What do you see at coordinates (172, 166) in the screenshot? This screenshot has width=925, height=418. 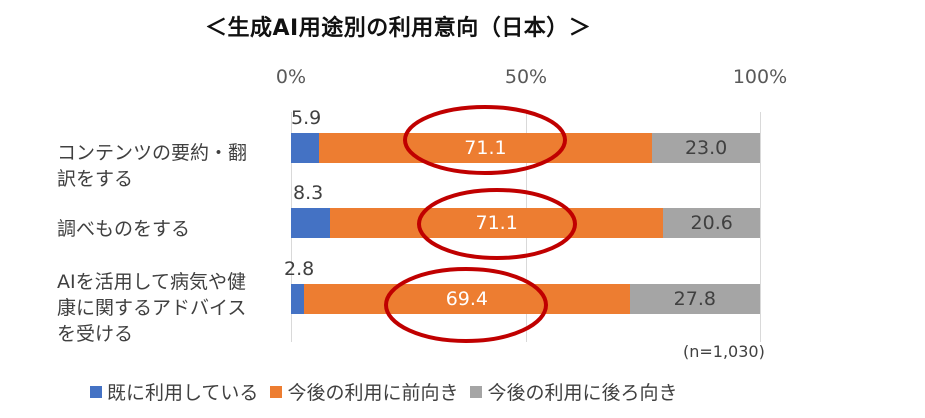 I see `category-label-1: コンテンツの要約・翻 訳をする` at bounding box center [172, 166].